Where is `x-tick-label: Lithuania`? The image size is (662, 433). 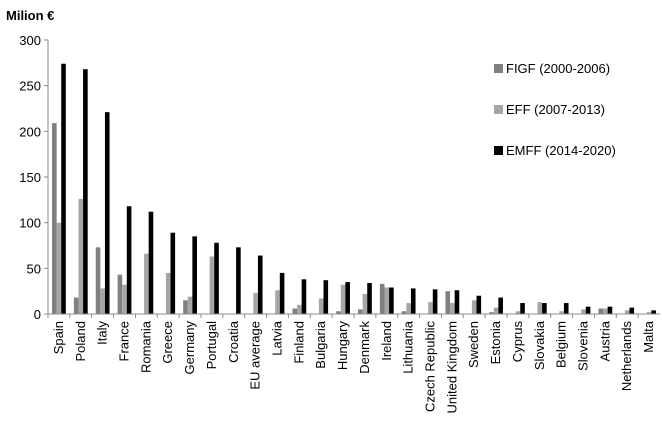
x-tick-label: Lithuania is located at coordinates (408, 347).